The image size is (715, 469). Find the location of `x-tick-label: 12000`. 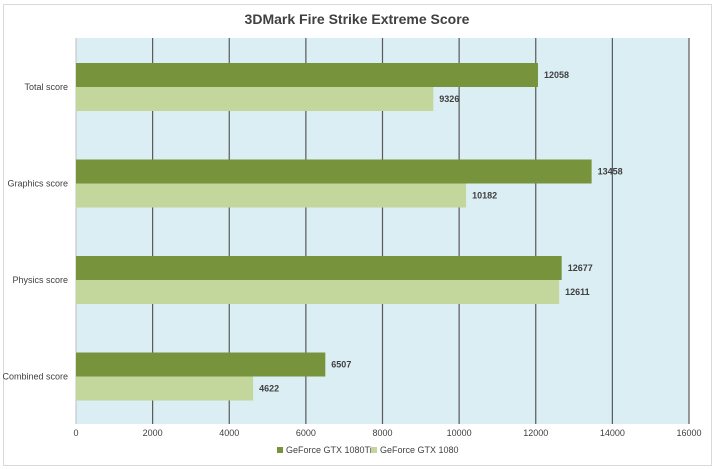

x-tick-label: 12000 is located at coordinates (535, 433).